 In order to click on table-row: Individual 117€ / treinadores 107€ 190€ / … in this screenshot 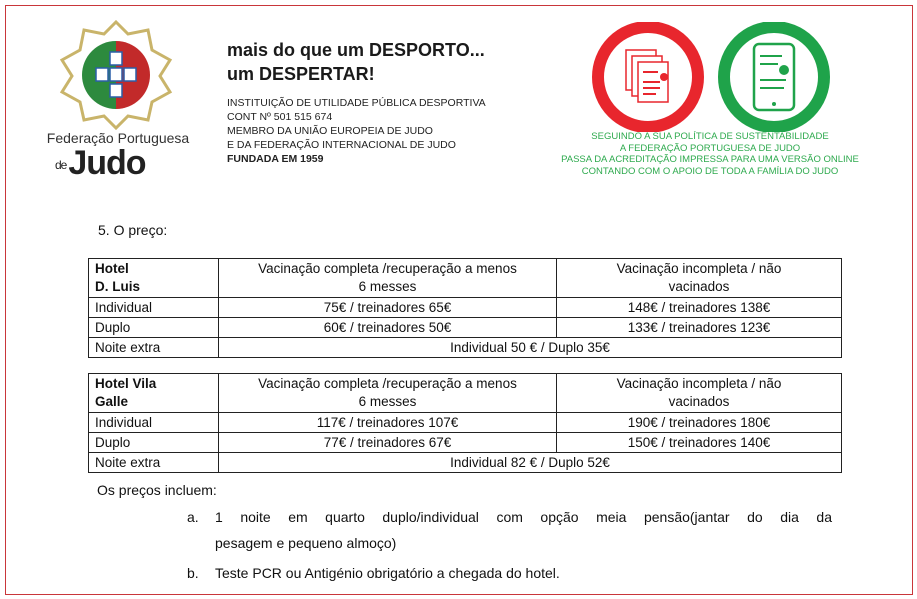, I will do `click(465, 422)`.